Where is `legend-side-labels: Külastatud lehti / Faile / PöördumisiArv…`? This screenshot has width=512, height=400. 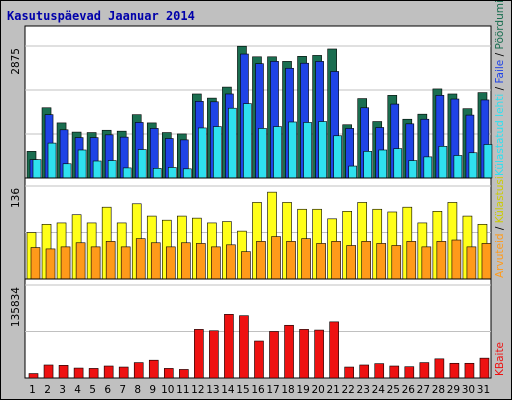 legend-side-labels: Külastatud lehti / Faile / PöördumisiArv… is located at coordinates (500, 188).